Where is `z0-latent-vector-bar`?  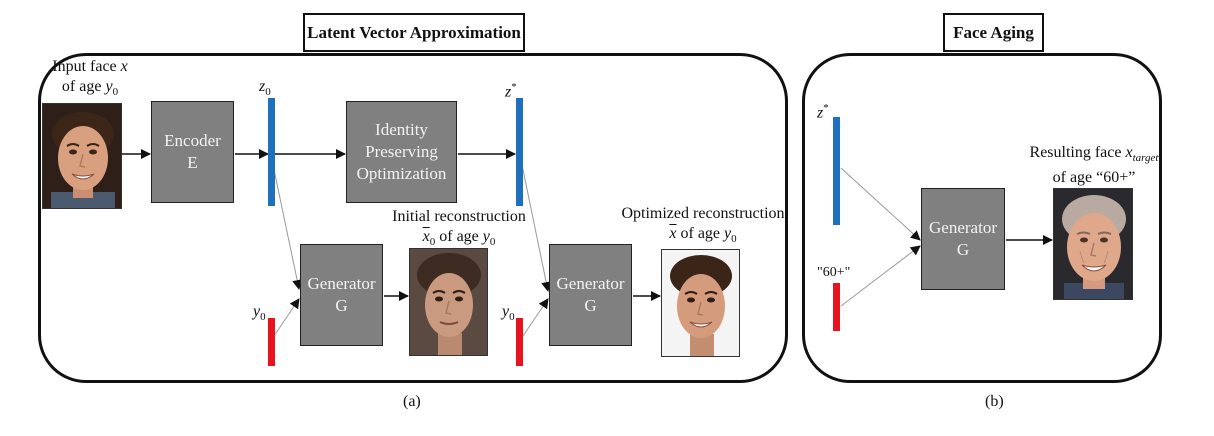 z0-latent-vector-bar is located at coordinates (271, 152).